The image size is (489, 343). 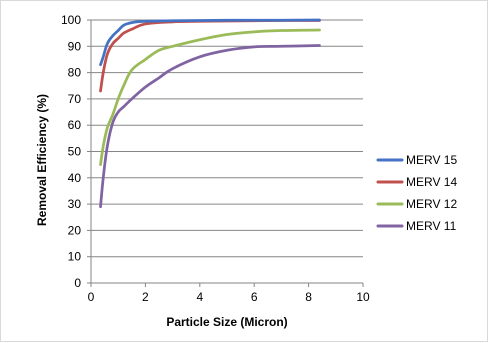 What do you see at coordinates (145, 297) in the screenshot?
I see `x-tick-label: 2` at bounding box center [145, 297].